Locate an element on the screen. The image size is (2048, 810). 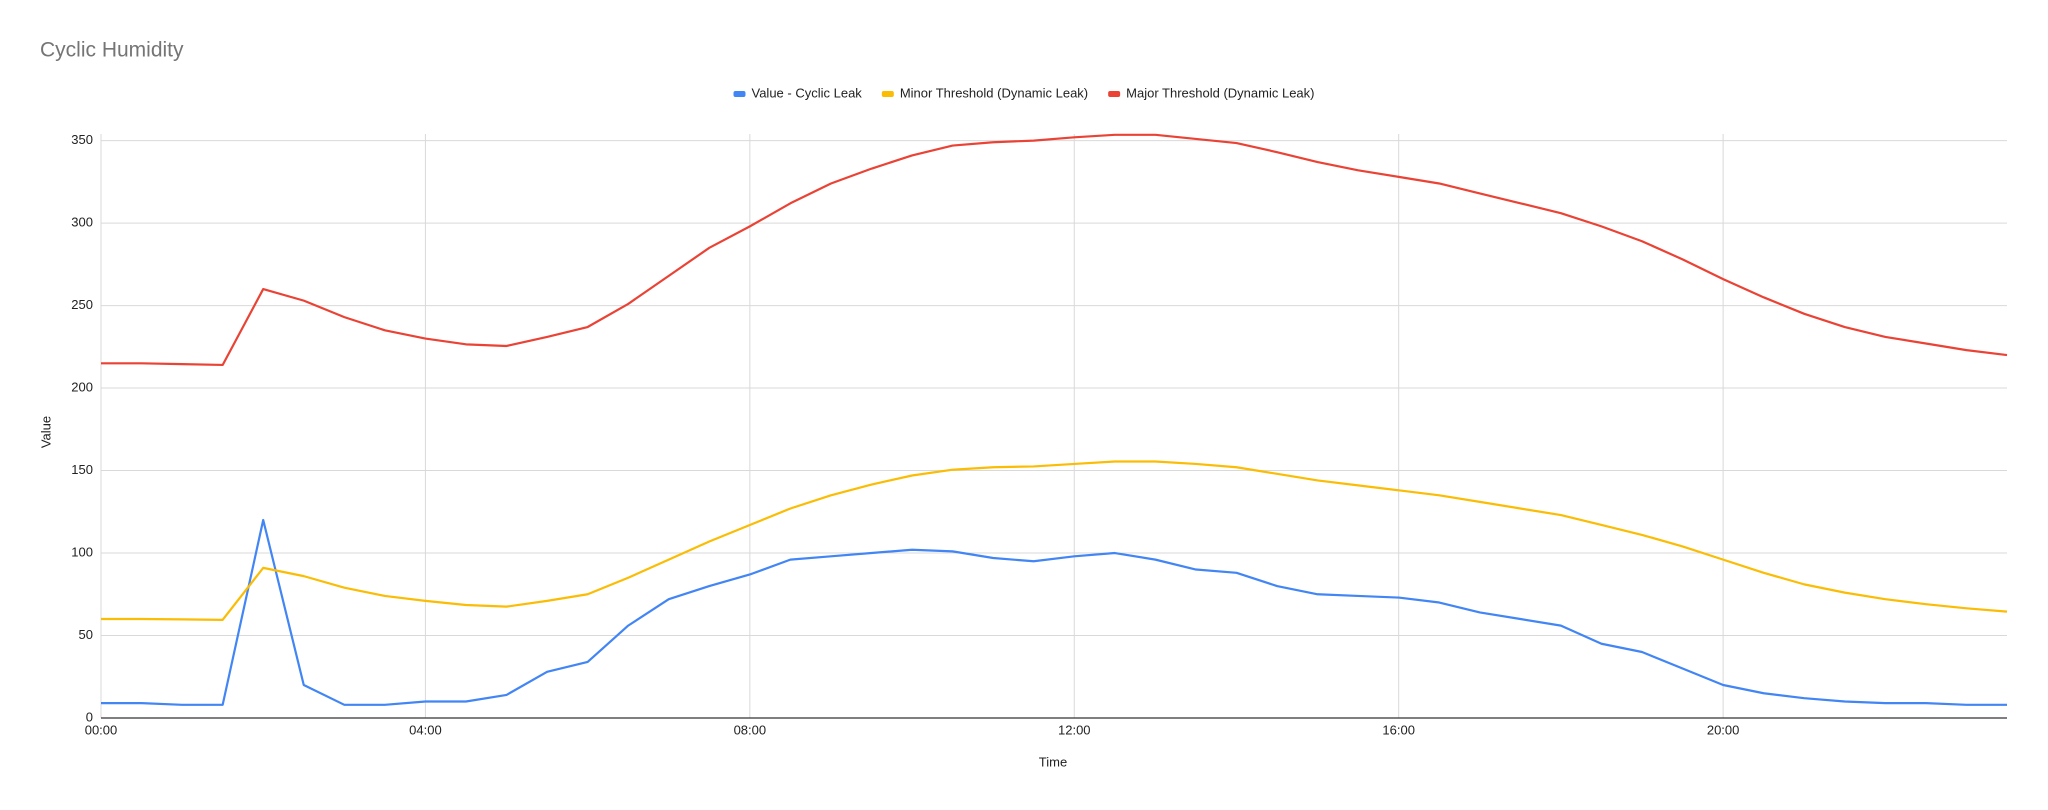
x-tick-label: 16:00 is located at coordinates (1398, 729).